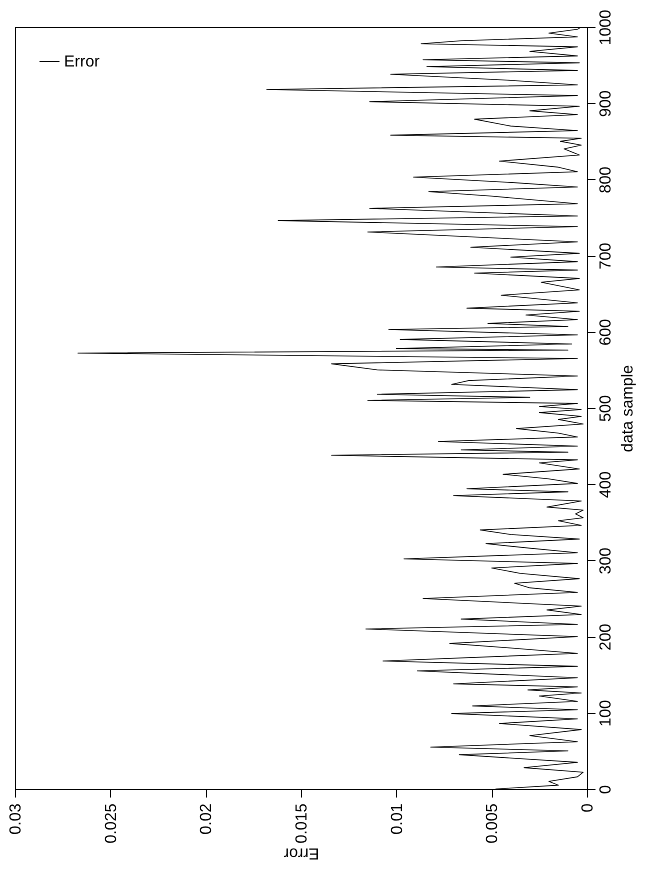  Describe the element at coordinates (606, 713) in the screenshot. I see `y-tick-label: 100` at that location.